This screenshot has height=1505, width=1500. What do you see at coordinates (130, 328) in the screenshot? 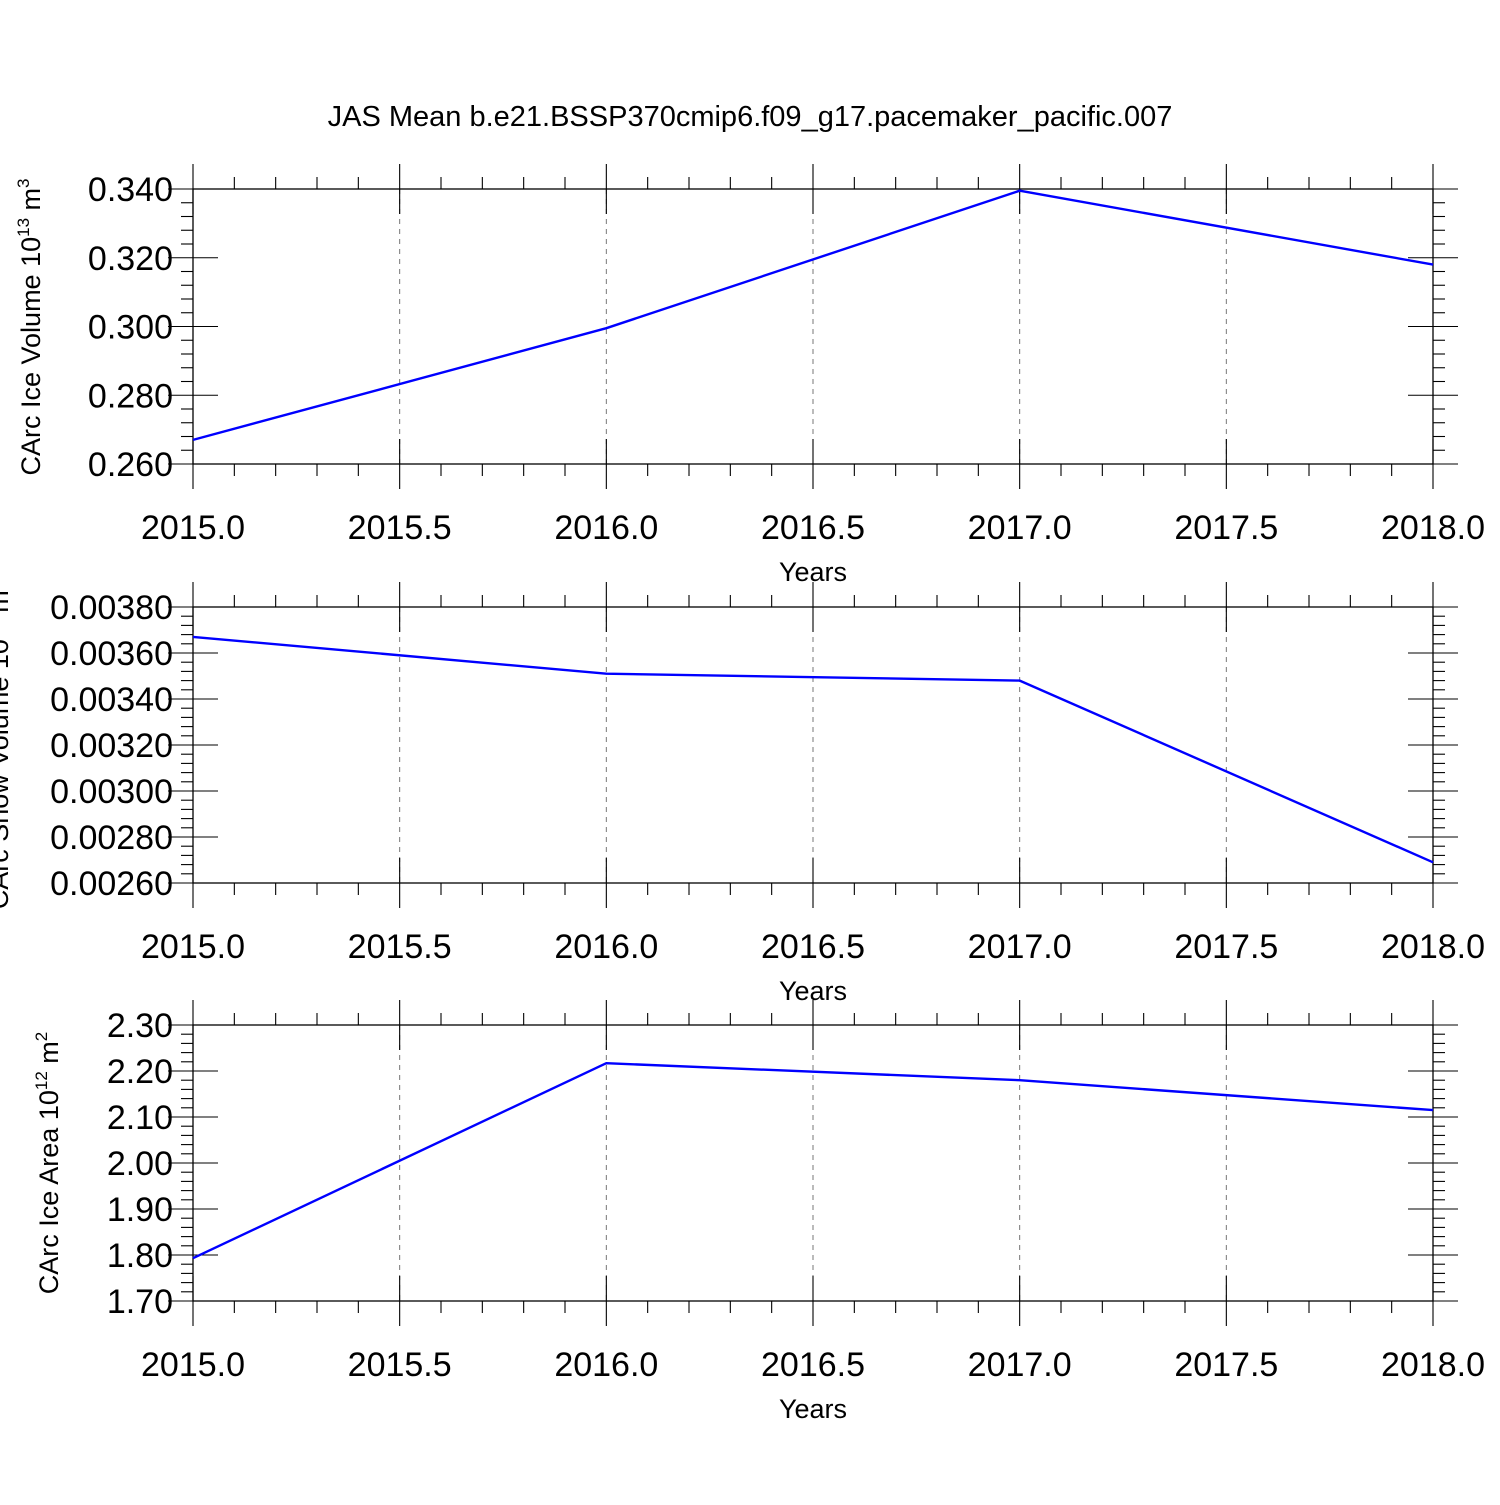
I see `y-tick-label: 0.300` at bounding box center [130, 328].